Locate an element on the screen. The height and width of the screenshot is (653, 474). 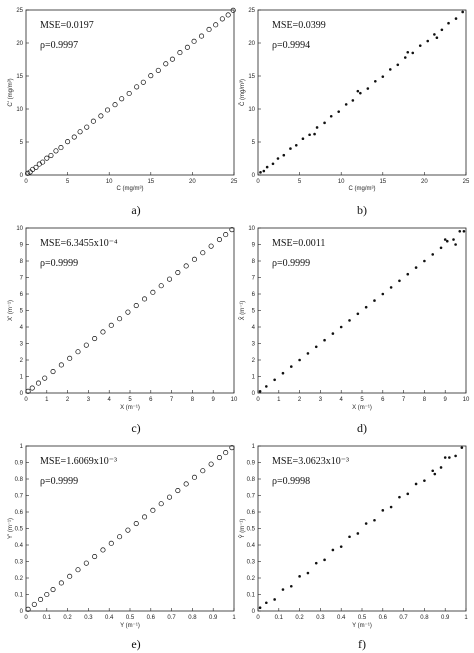
x-tick-label: 0.5 is located at coordinates (130, 618).